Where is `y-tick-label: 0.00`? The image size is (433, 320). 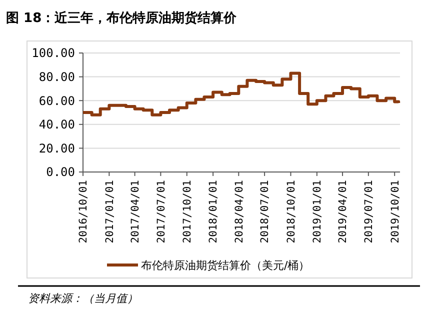 y-tick-label: 0.00 is located at coordinates (60, 172).